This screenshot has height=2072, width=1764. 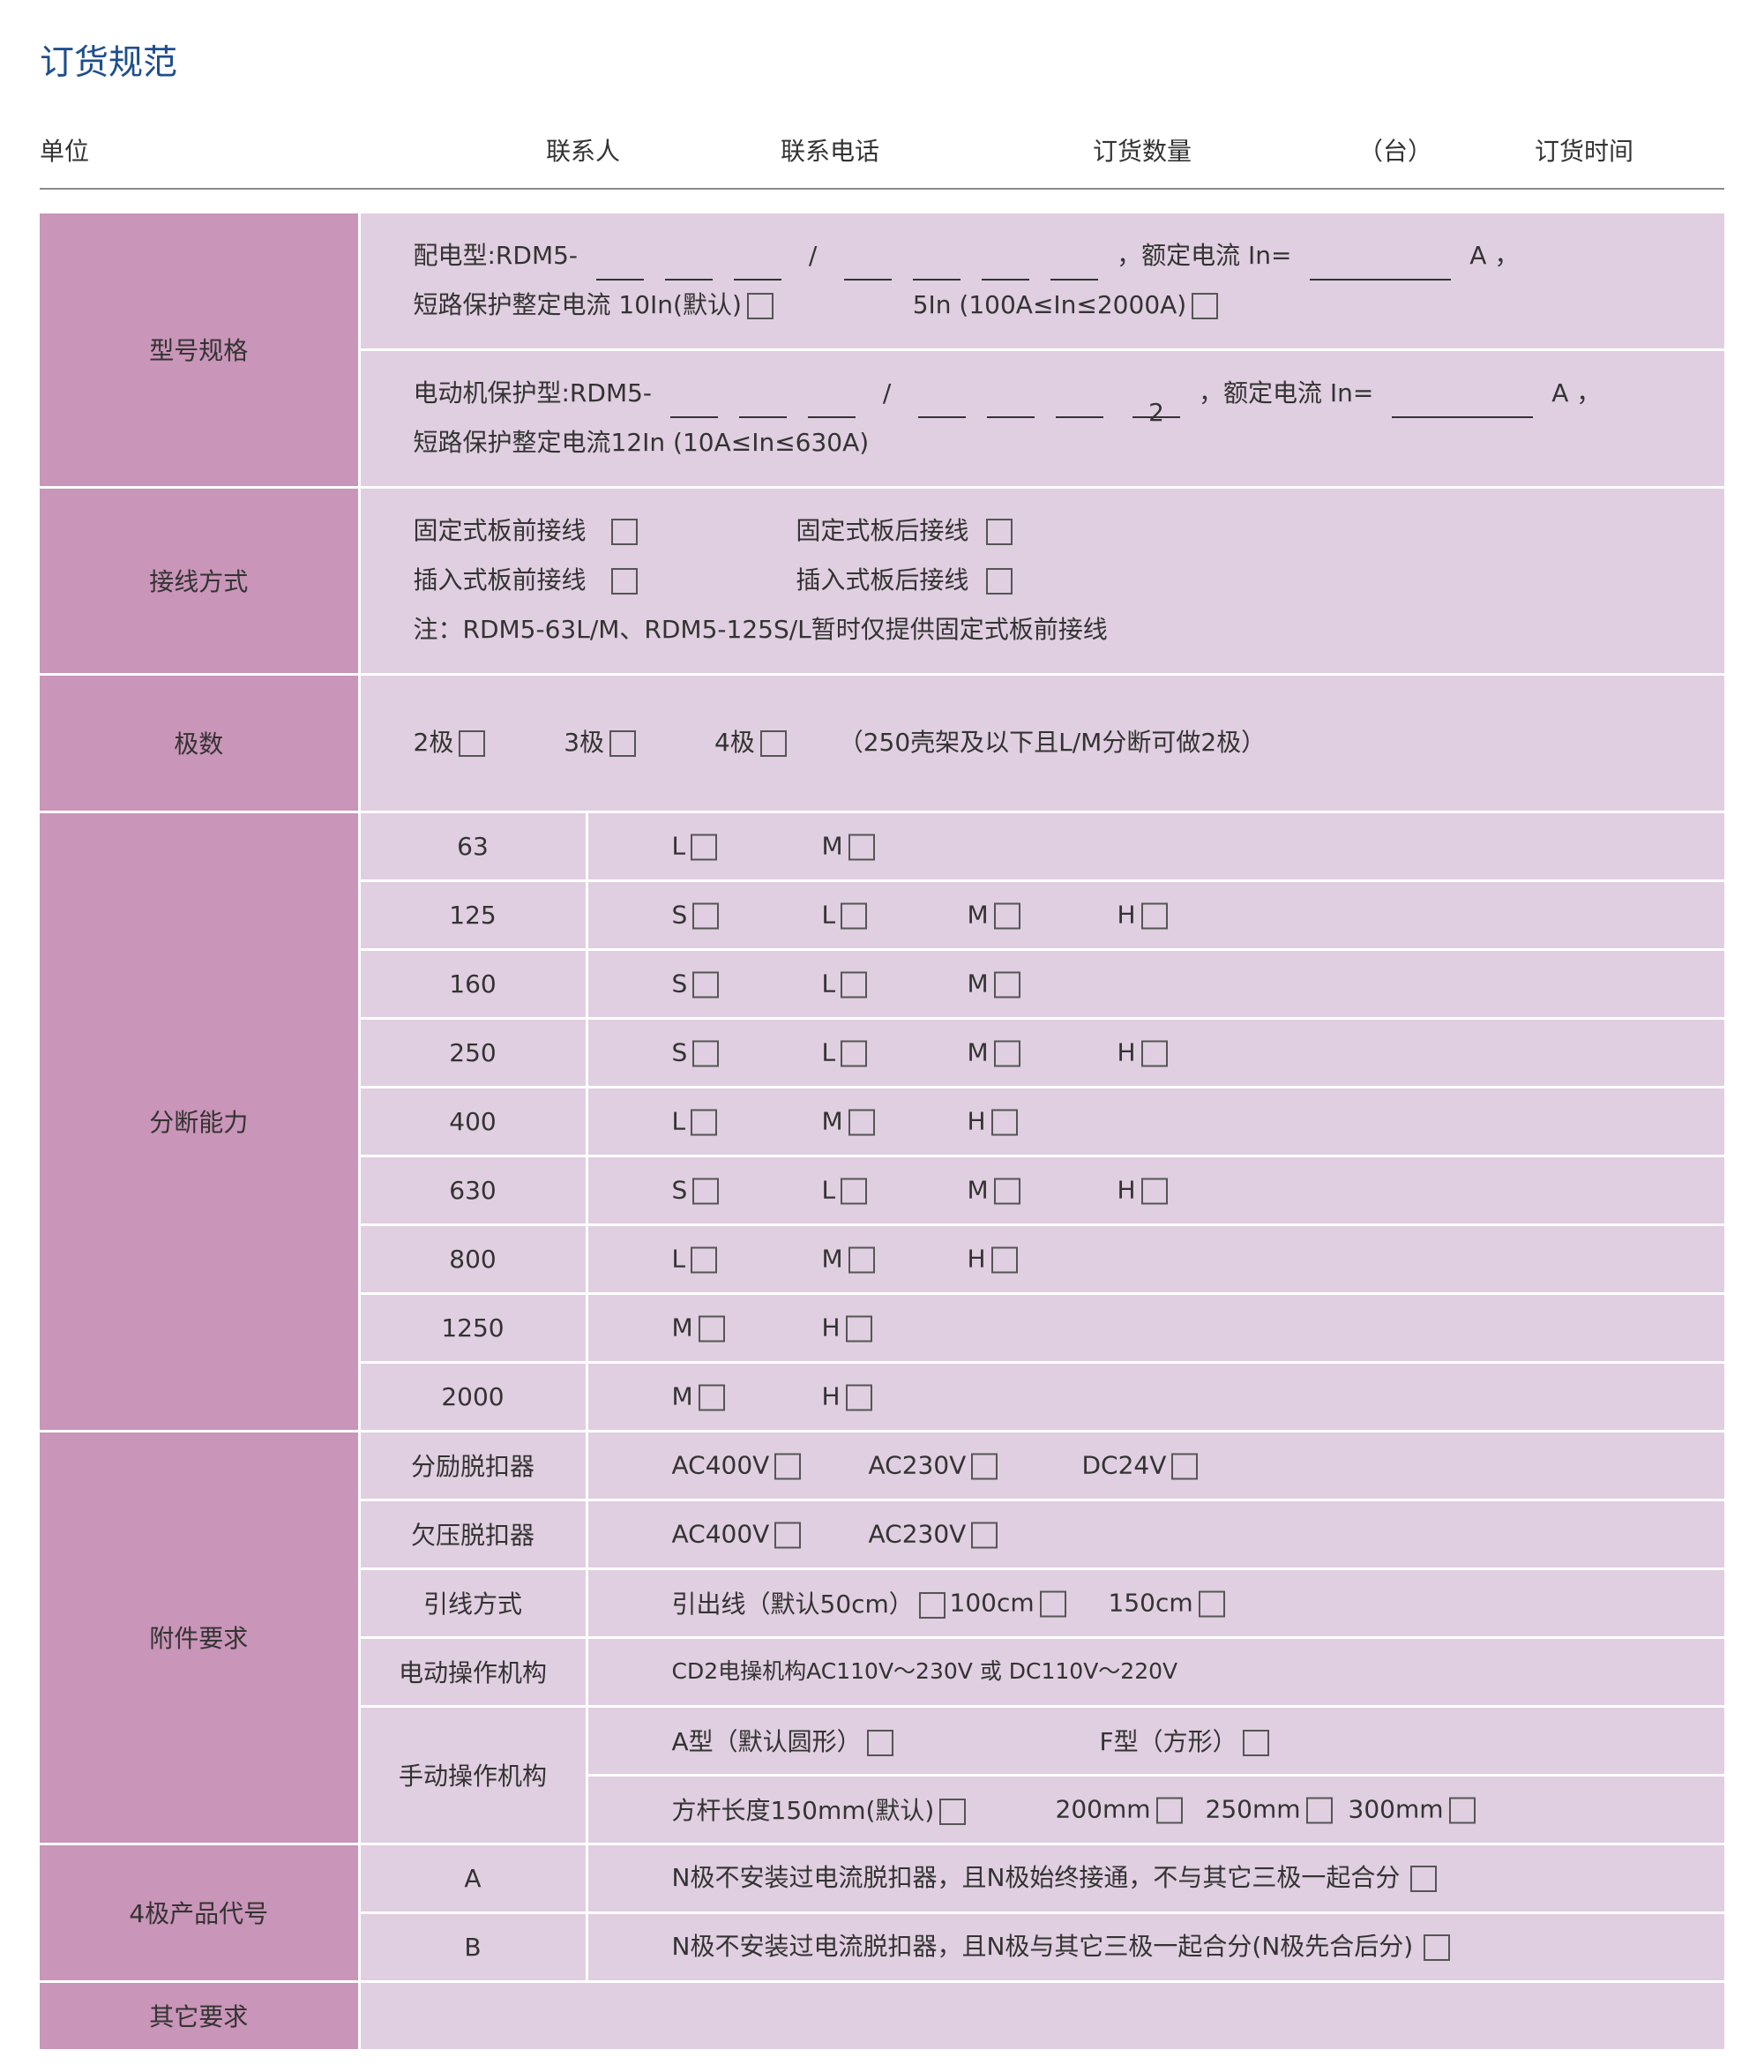 What do you see at coordinates (624, 581) in the screenshot?
I see `wiring-plugin-front-checkbox` at bounding box center [624, 581].